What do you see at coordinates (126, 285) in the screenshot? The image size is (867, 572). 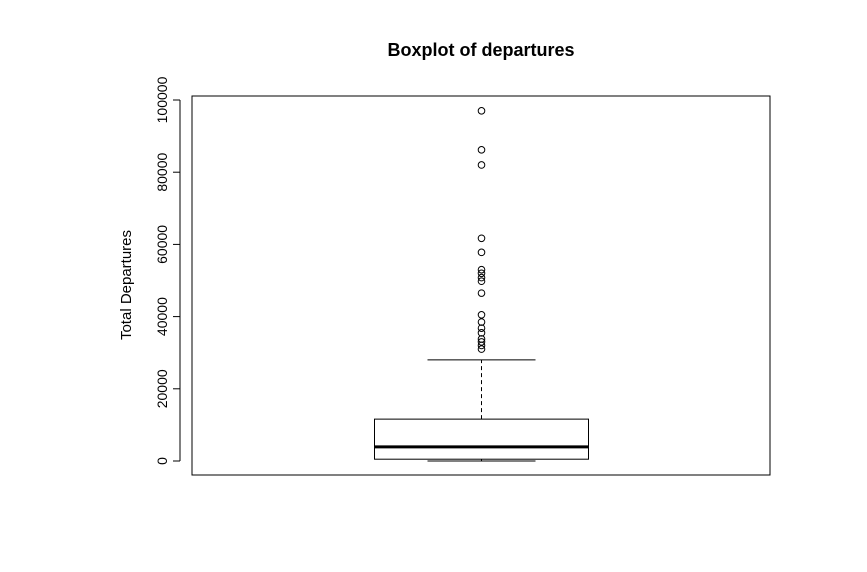 I see `y-axis-label: Total Departures` at bounding box center [126, 285].